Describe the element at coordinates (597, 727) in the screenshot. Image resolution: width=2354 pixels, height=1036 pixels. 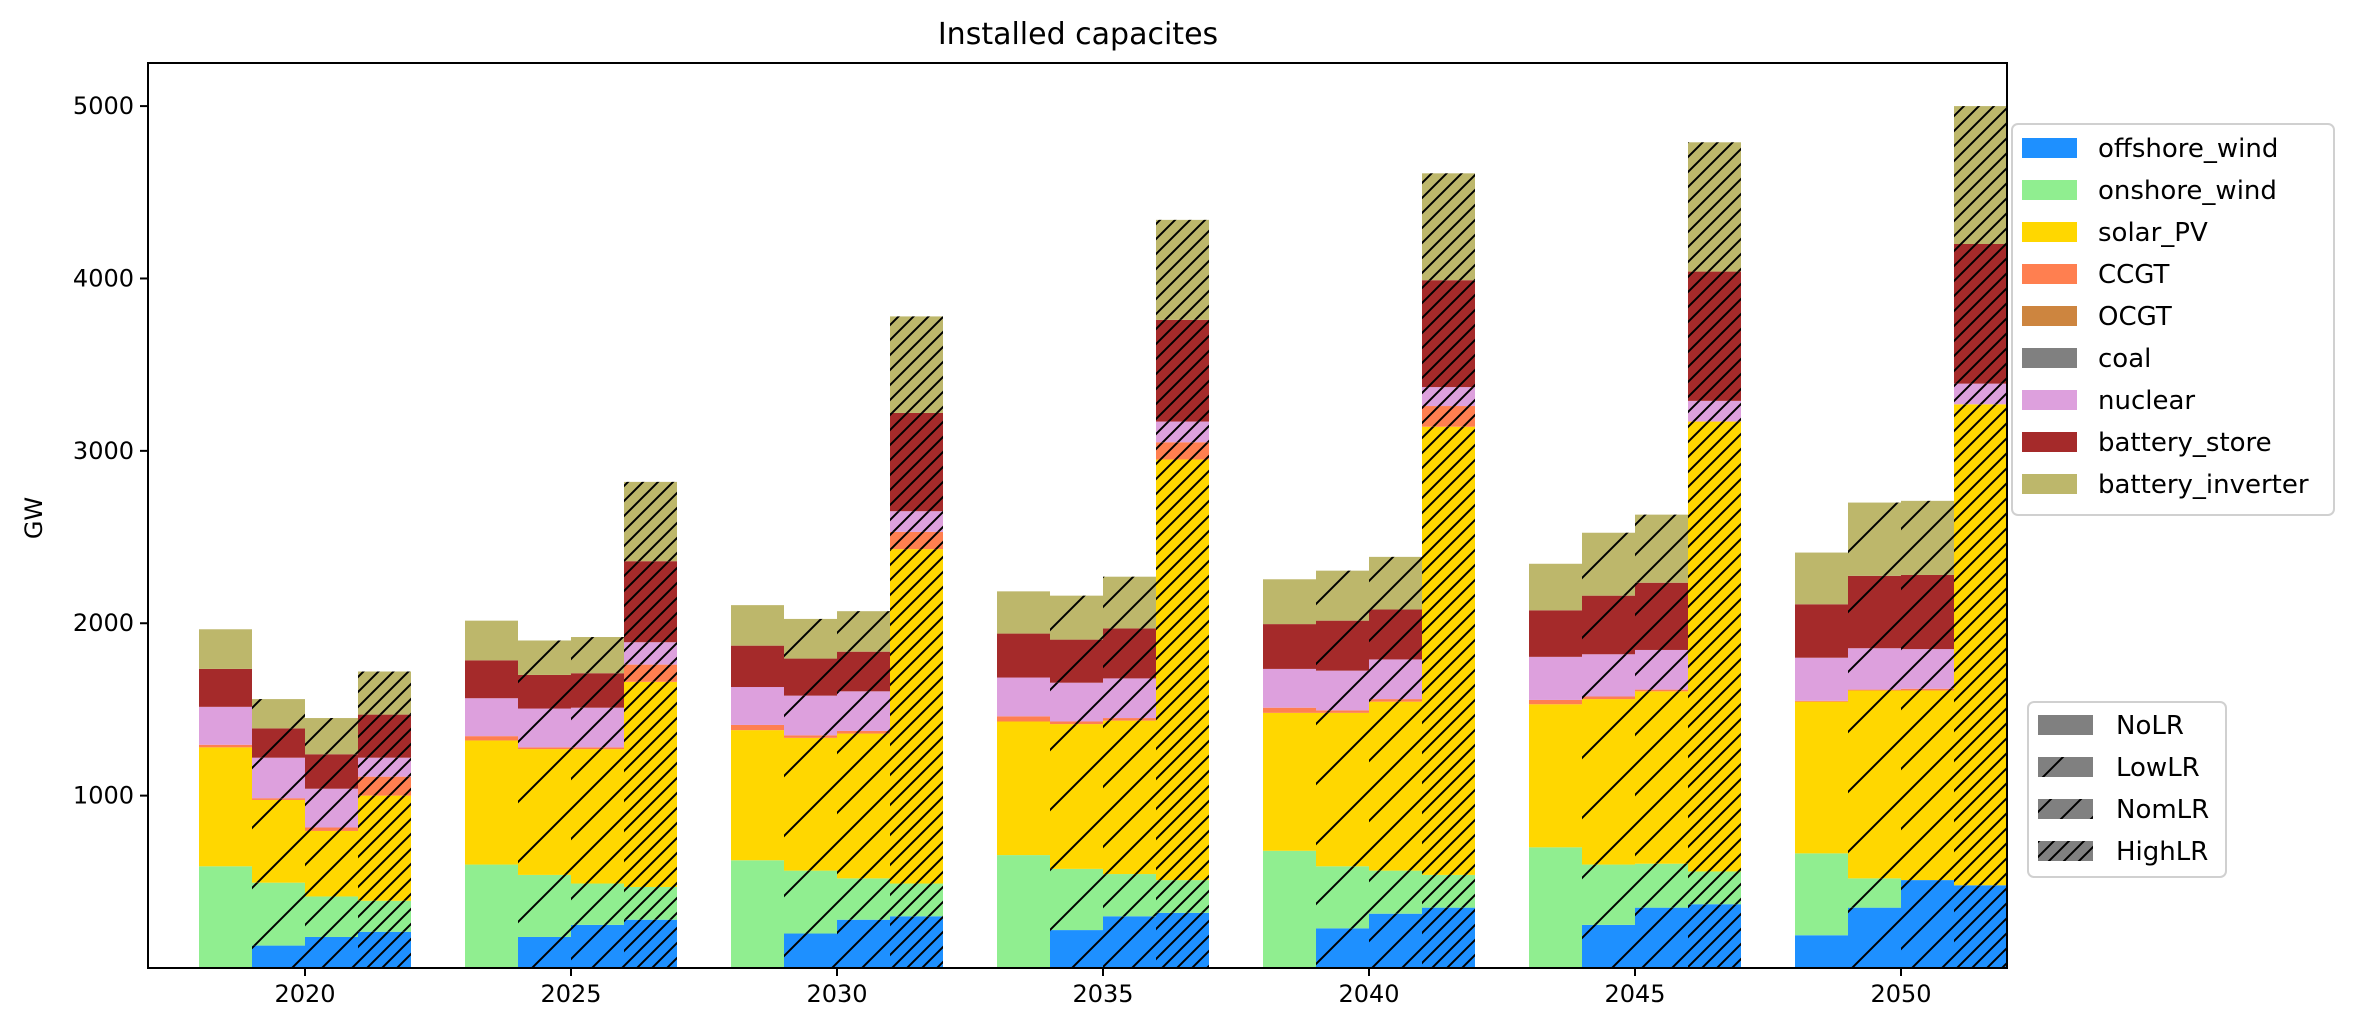
I see `bar-hatch-nuclear-NomLR-2025` at that location.